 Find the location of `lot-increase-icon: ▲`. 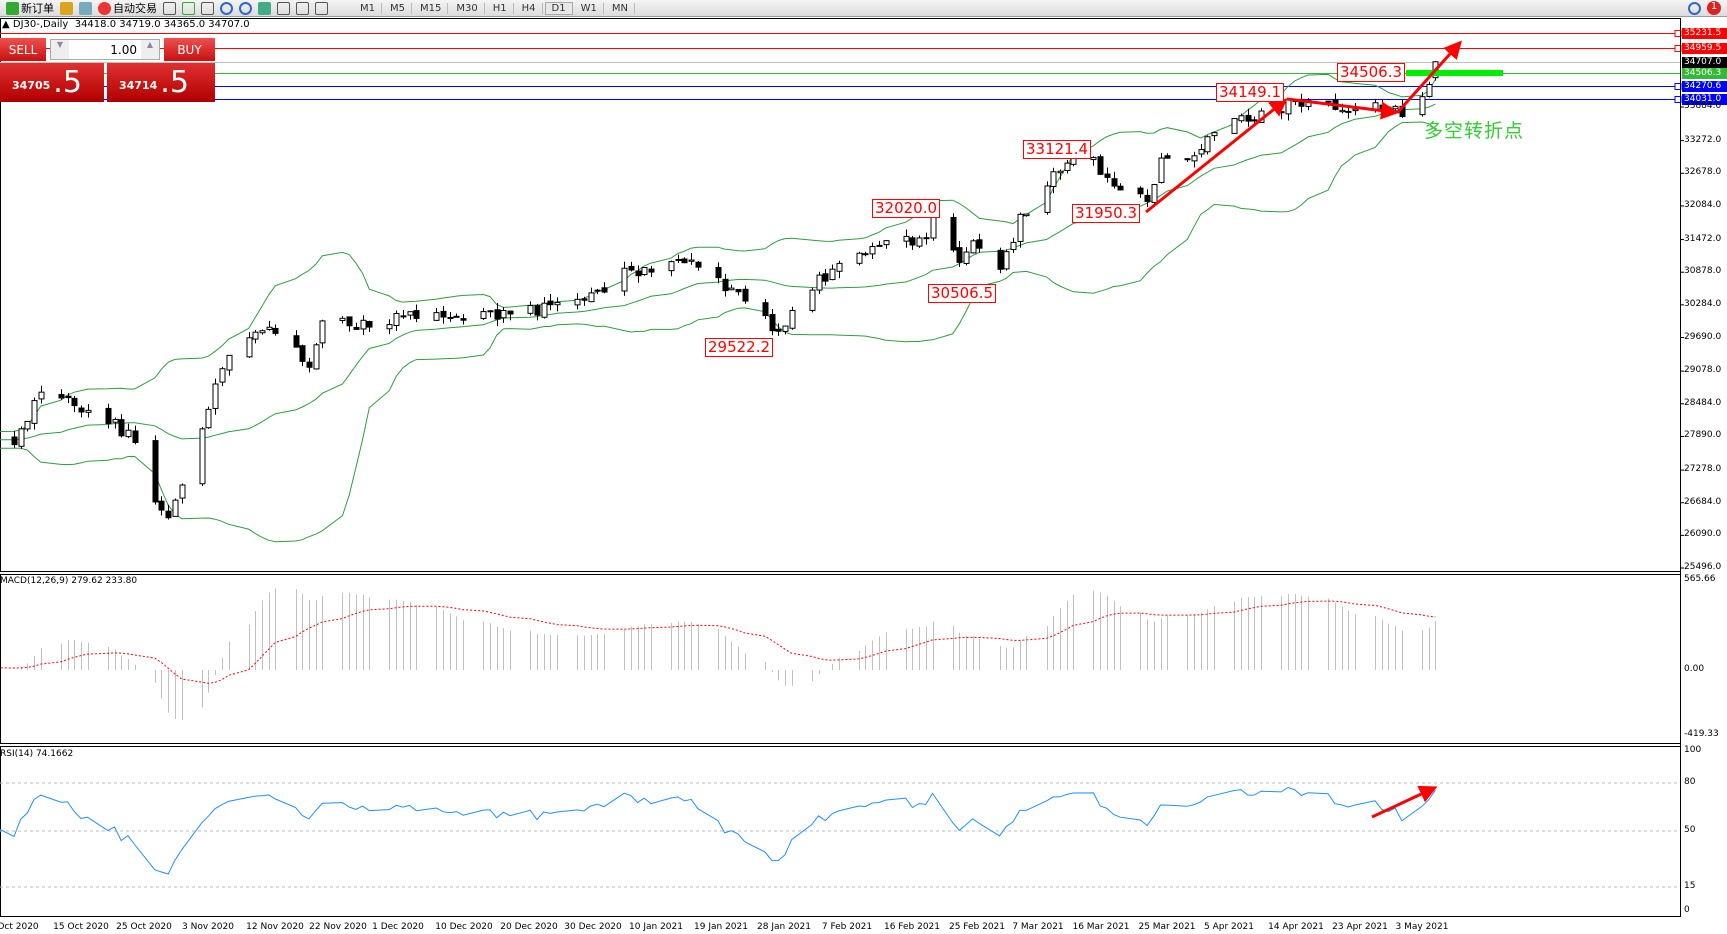

lot-increase-icon: ▲ is located at coordinates (150, 49).